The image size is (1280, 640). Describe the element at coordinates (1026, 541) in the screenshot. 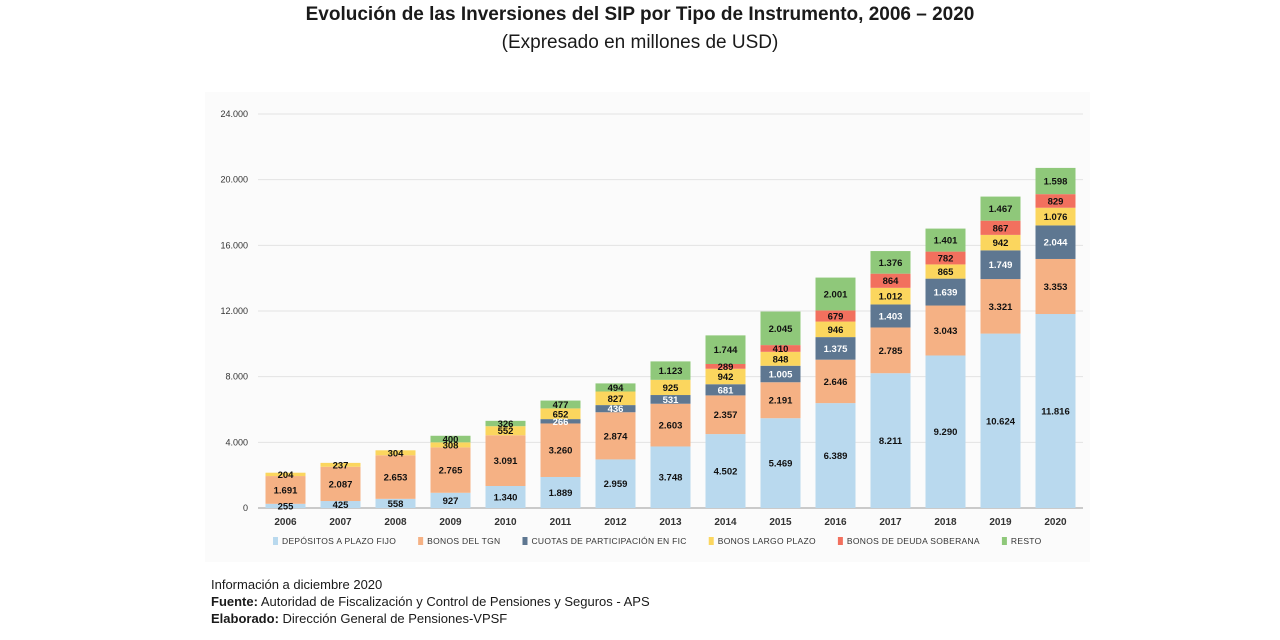

I see `legend-label: RESTO` at that location.